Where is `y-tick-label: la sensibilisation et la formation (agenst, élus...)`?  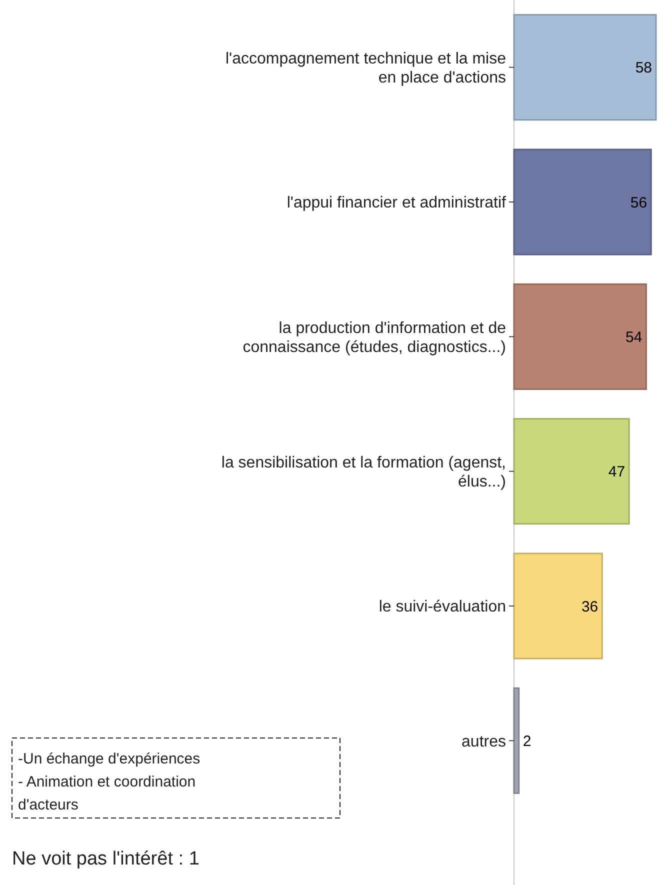 y-tick-label: la sensibilisation et la formation (agenst, élus...) is located at coordinates (363, 472).